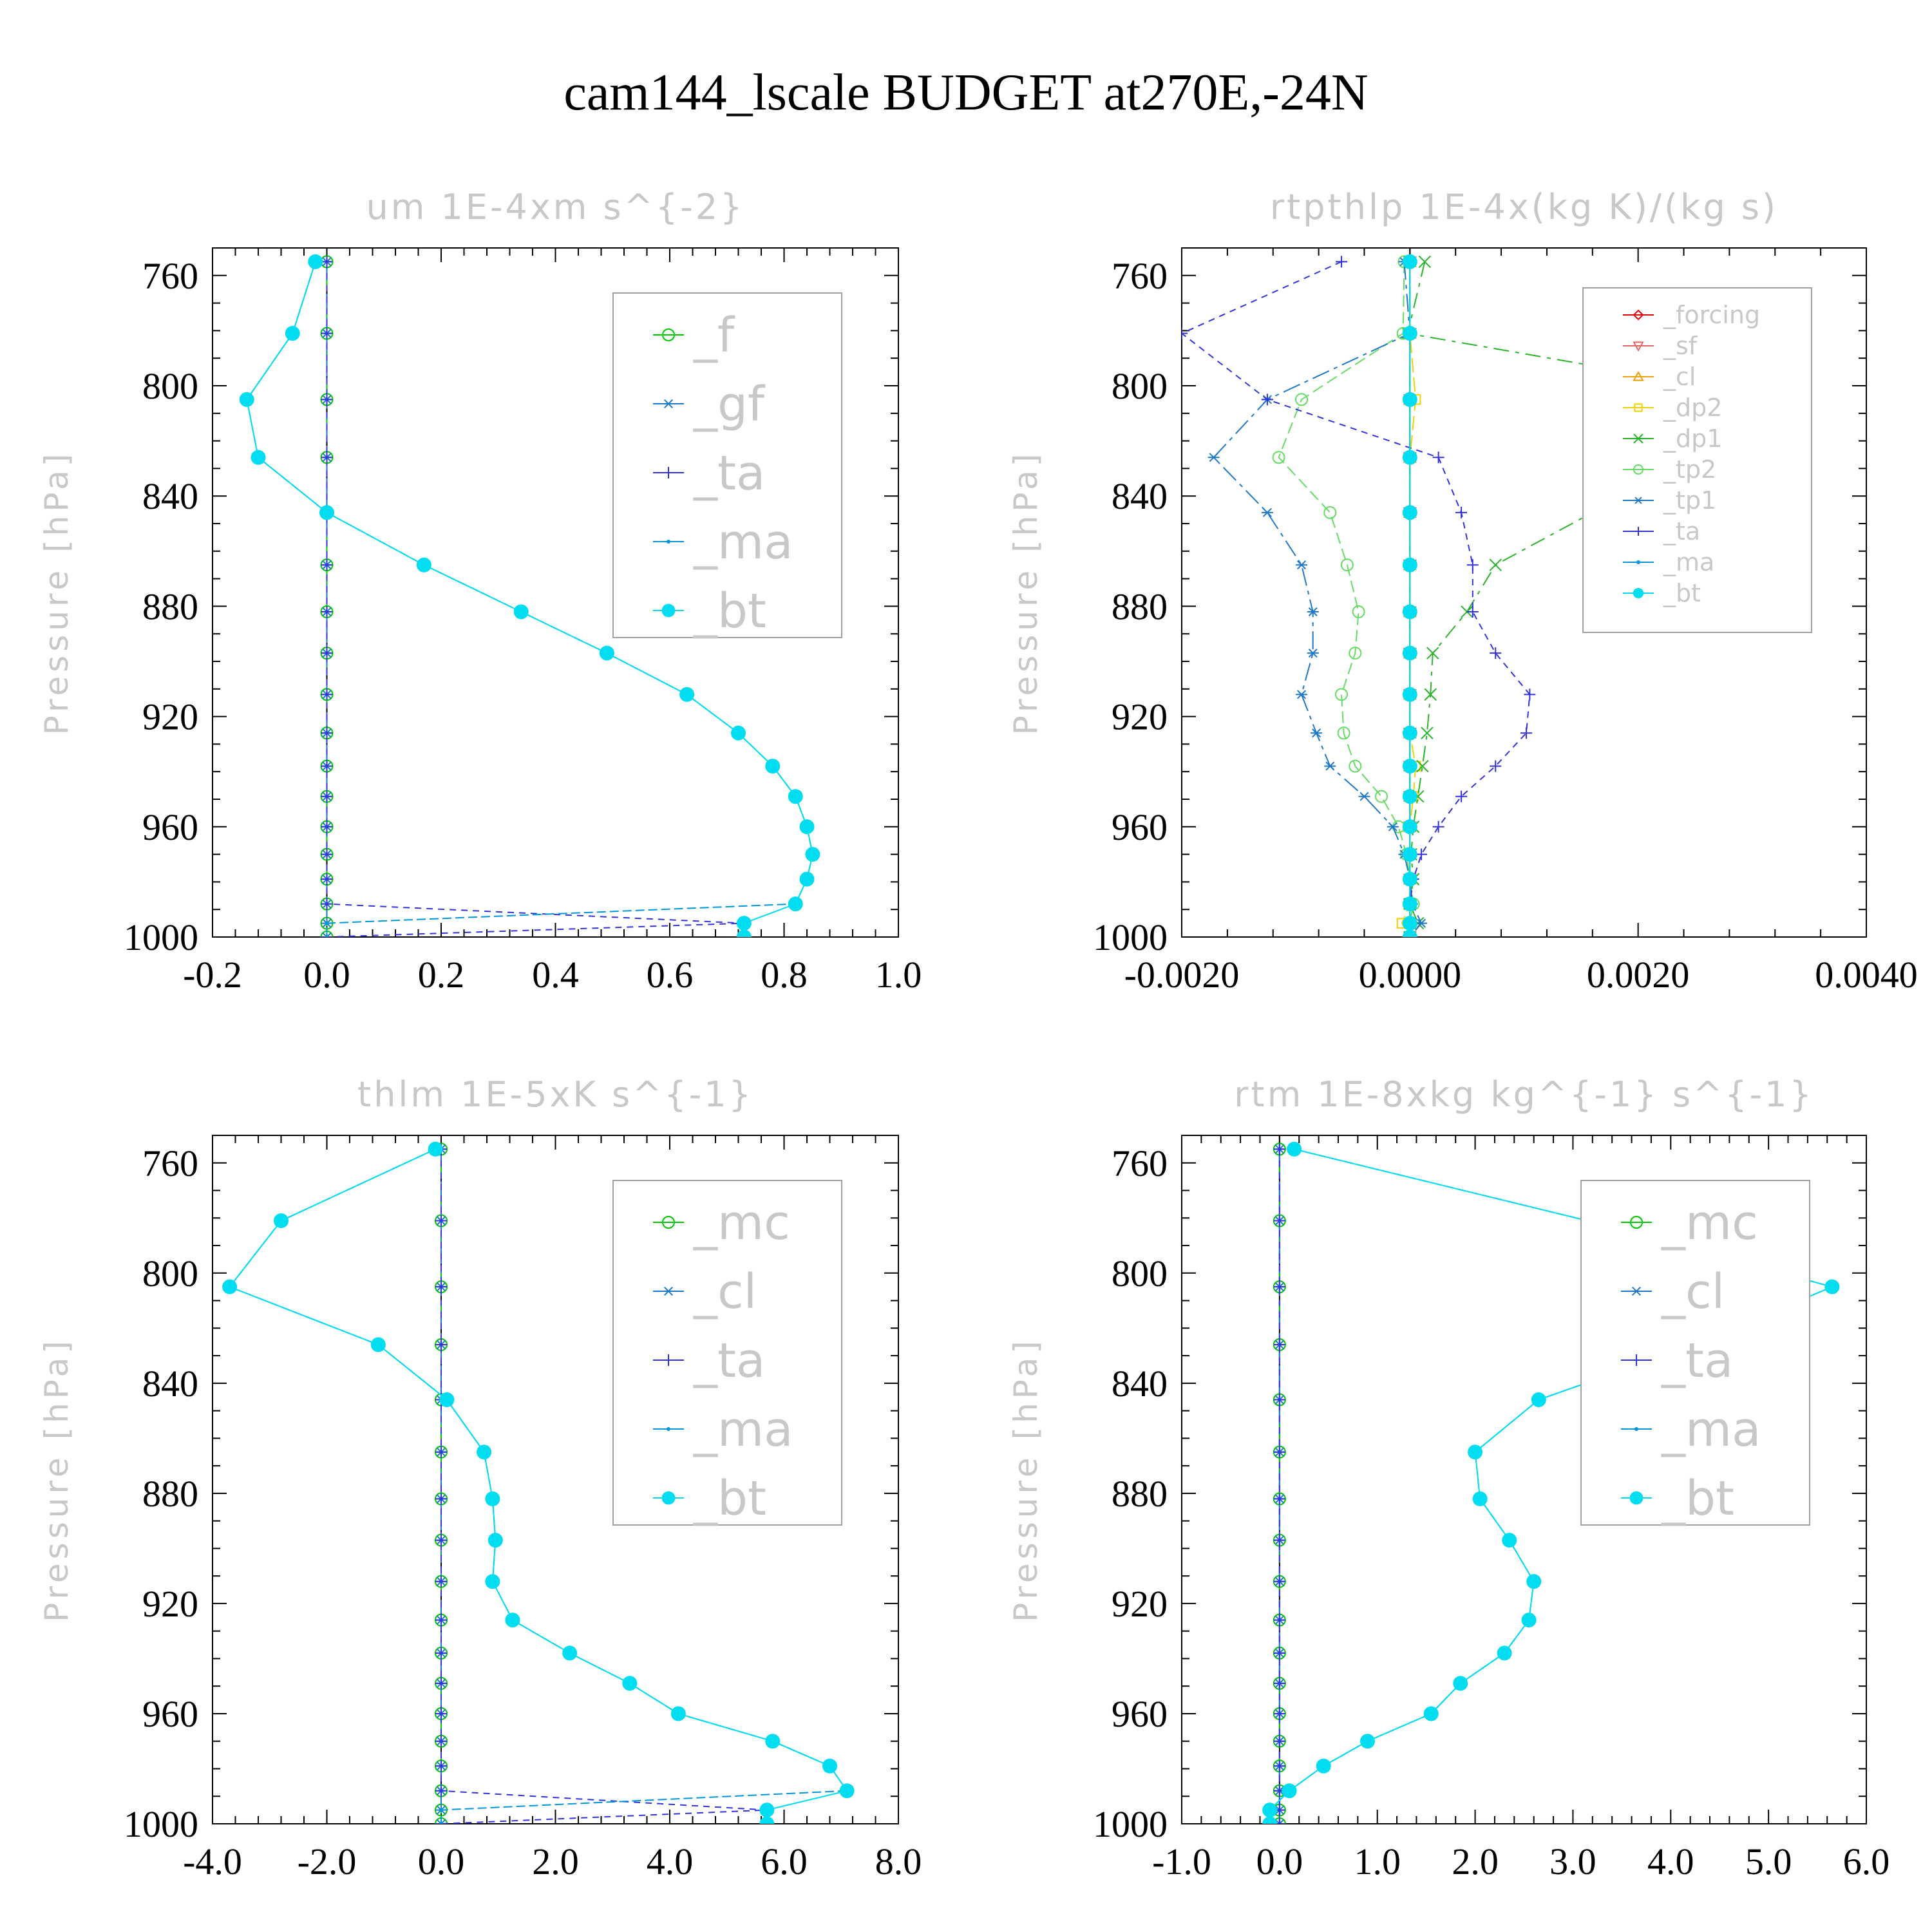  I want to click on x-tick-label: 0.6, so click(670, 975).